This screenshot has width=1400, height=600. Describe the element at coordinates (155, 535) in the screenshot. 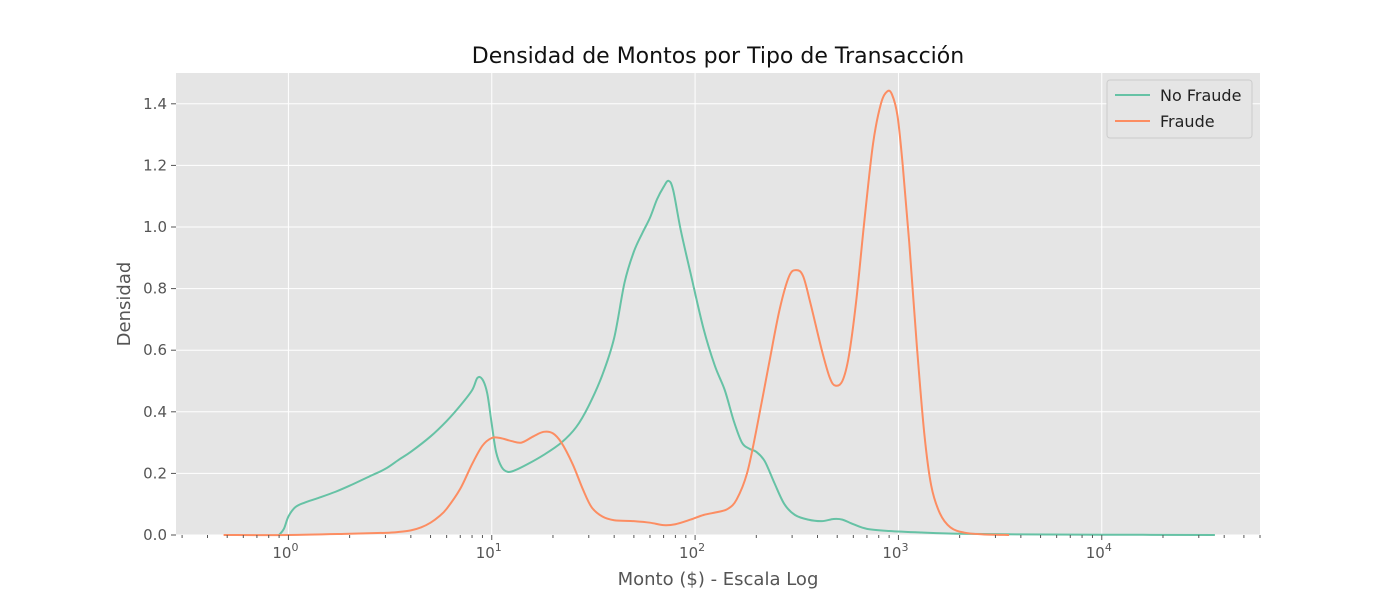

I see `y-tick-label: 0.0` at that location.